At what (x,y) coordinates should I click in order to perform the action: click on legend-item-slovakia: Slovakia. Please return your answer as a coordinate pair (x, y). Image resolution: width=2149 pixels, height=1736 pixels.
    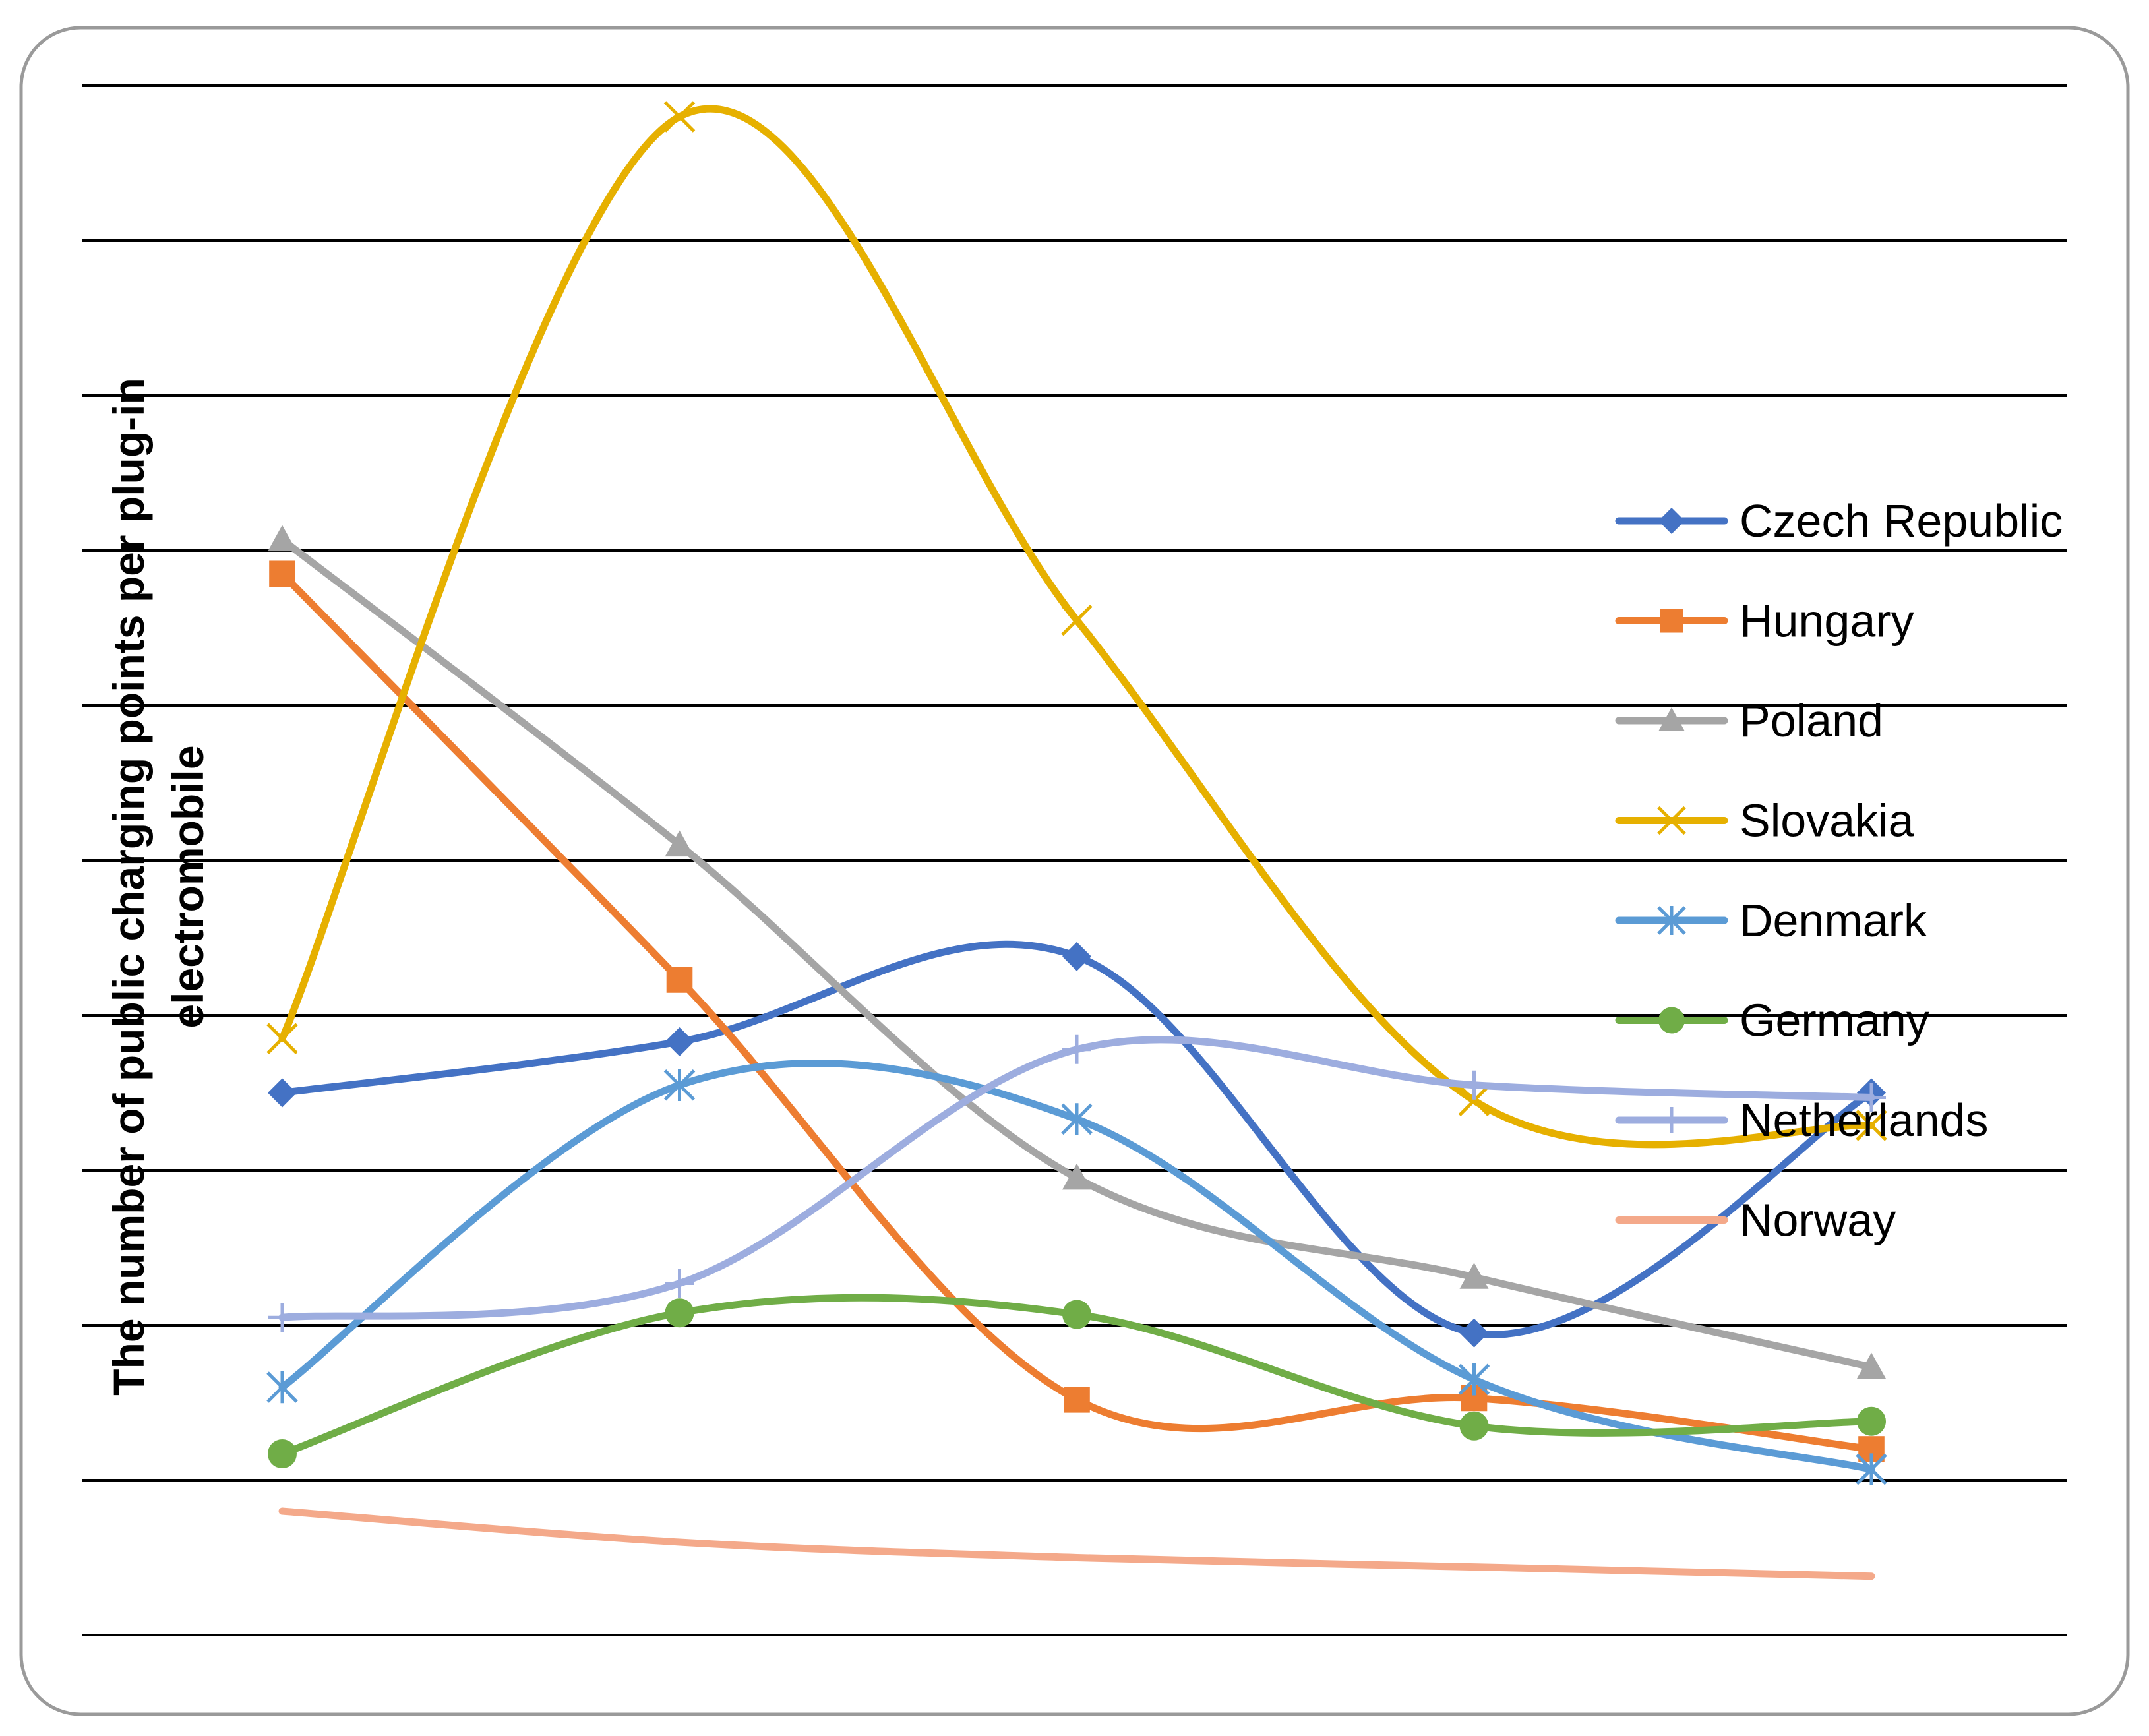
    Looking at the image, I should click on (1764, 821).